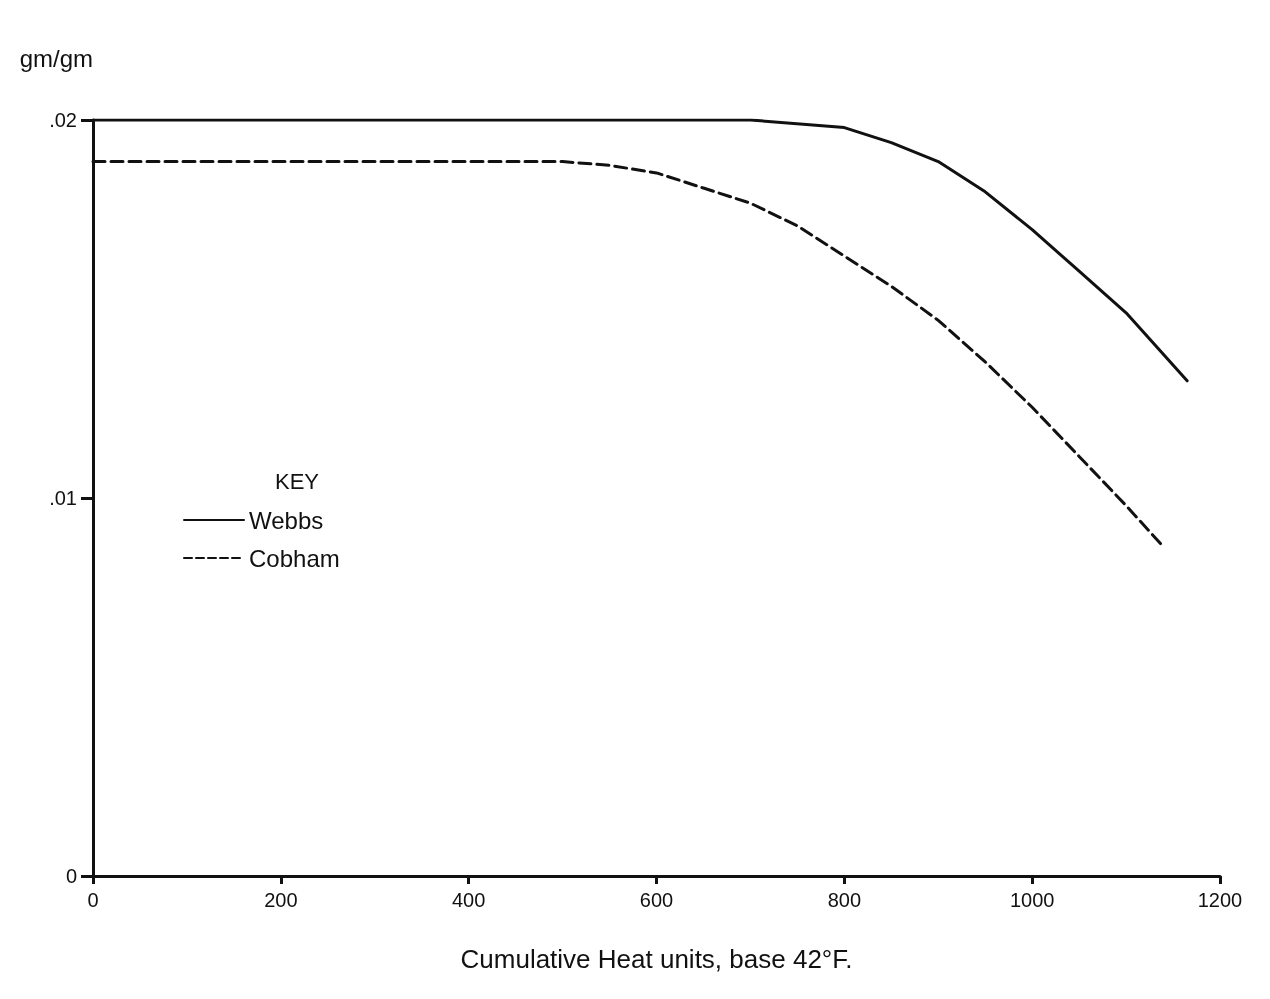 Image resolution: width=1270 pixels, height=999 pixels. What do you see at coordinates (297, 481) in the screenshot?
I see `legend-title: KEY` at bounding box center [297, 481].